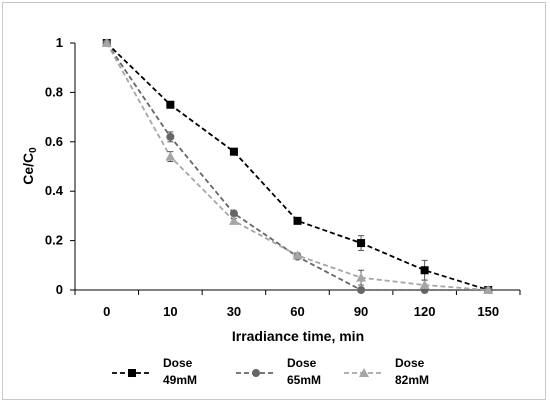 The width and height of the screenshot is (550, 404). I want to click on y-tick-labels: 0 0.2 0.4 0.6 0.8 1, so click(60, 166).